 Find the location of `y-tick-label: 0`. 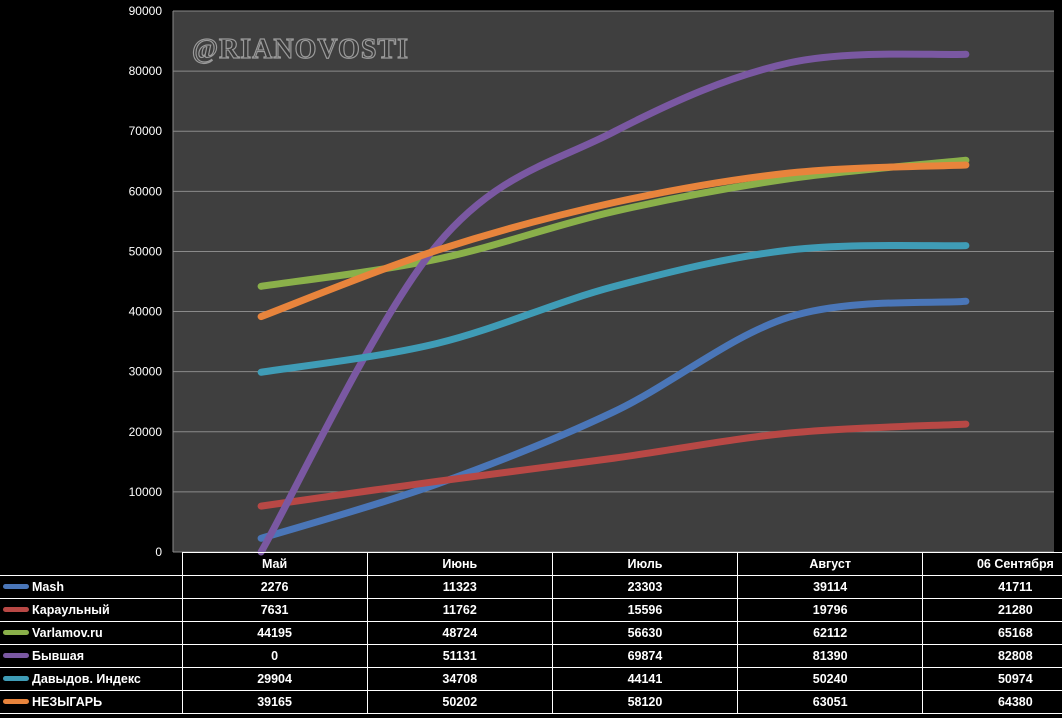

y-tick-label: 0 is located at coordinates (158, 552).